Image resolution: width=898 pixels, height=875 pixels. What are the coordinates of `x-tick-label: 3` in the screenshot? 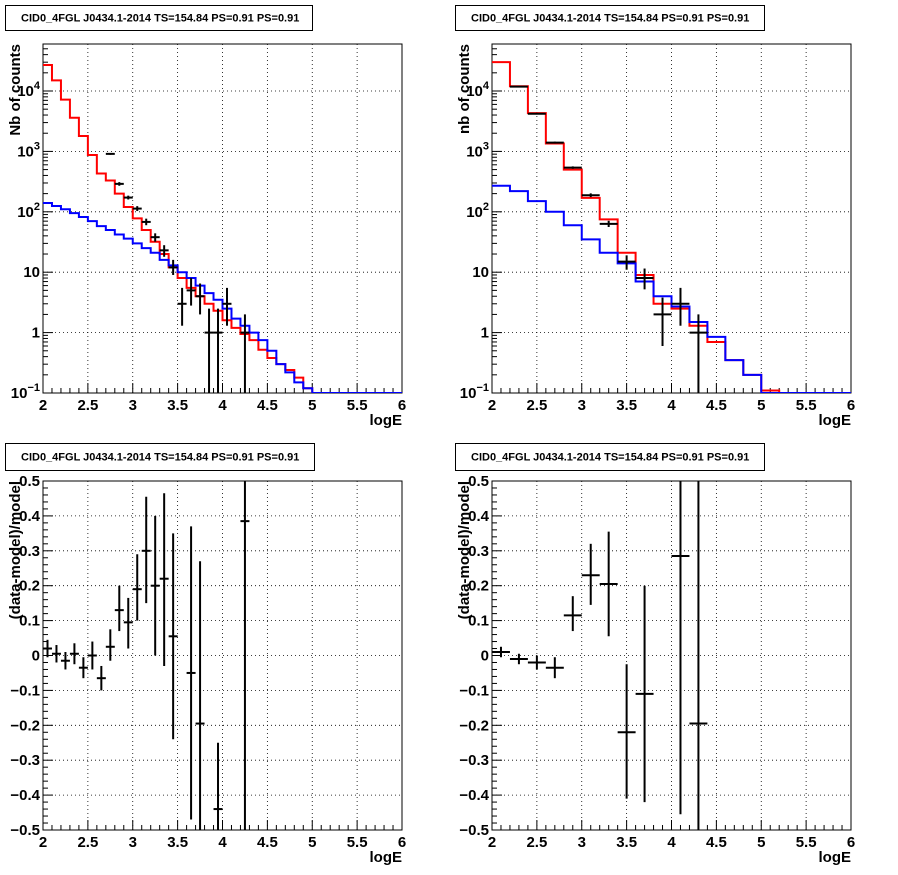 It's located at (582, 842).